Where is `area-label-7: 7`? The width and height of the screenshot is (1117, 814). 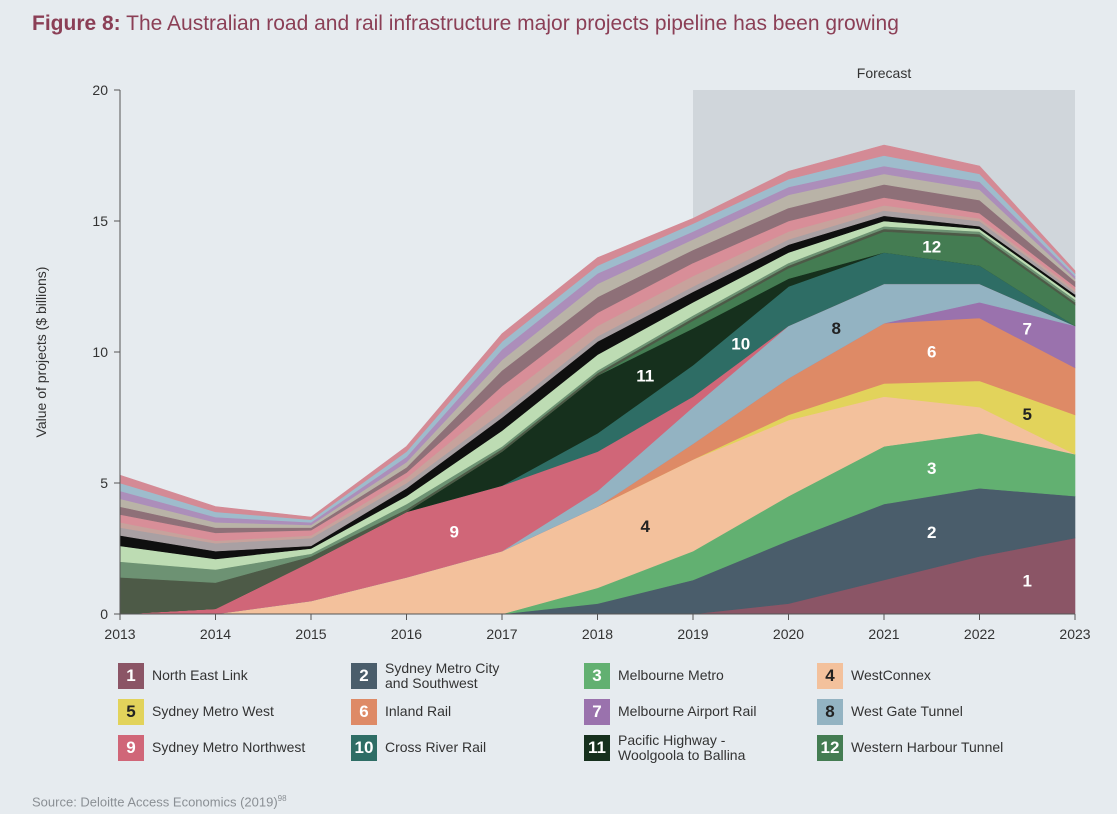 area-label-7: 7 is located at coordinates (1027, 328).